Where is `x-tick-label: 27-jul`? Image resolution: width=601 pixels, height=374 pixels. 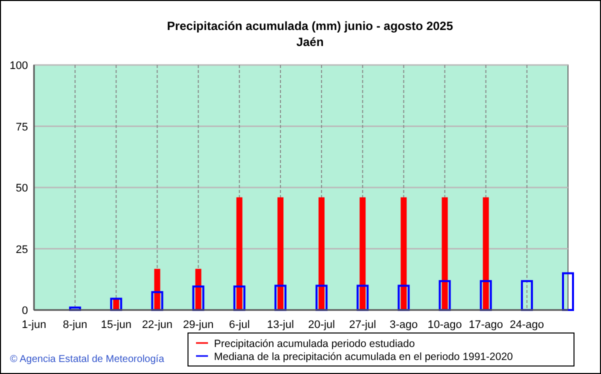 x-tick-label: 27-jul is located at coordinates (362, 325).